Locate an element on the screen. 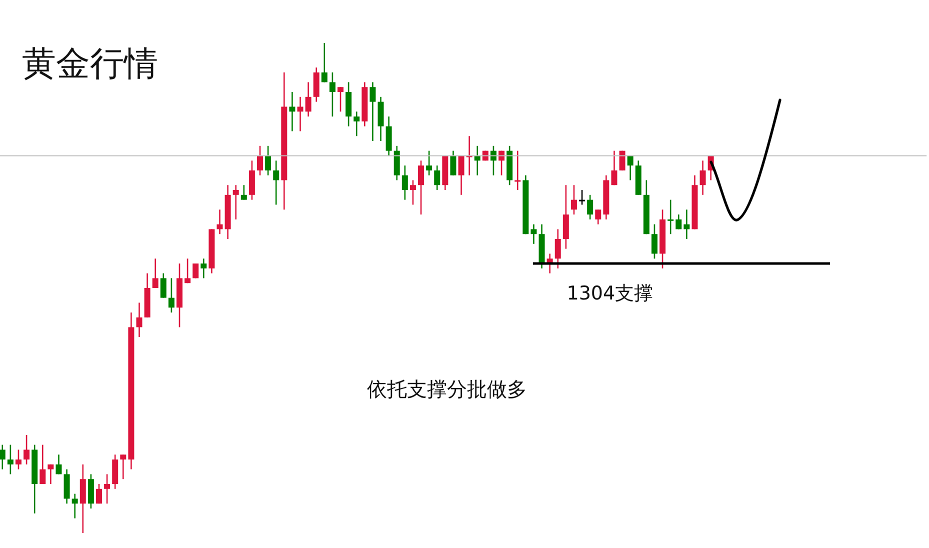  chart-title: 黄金行情 is located at coordinates (90, 64).